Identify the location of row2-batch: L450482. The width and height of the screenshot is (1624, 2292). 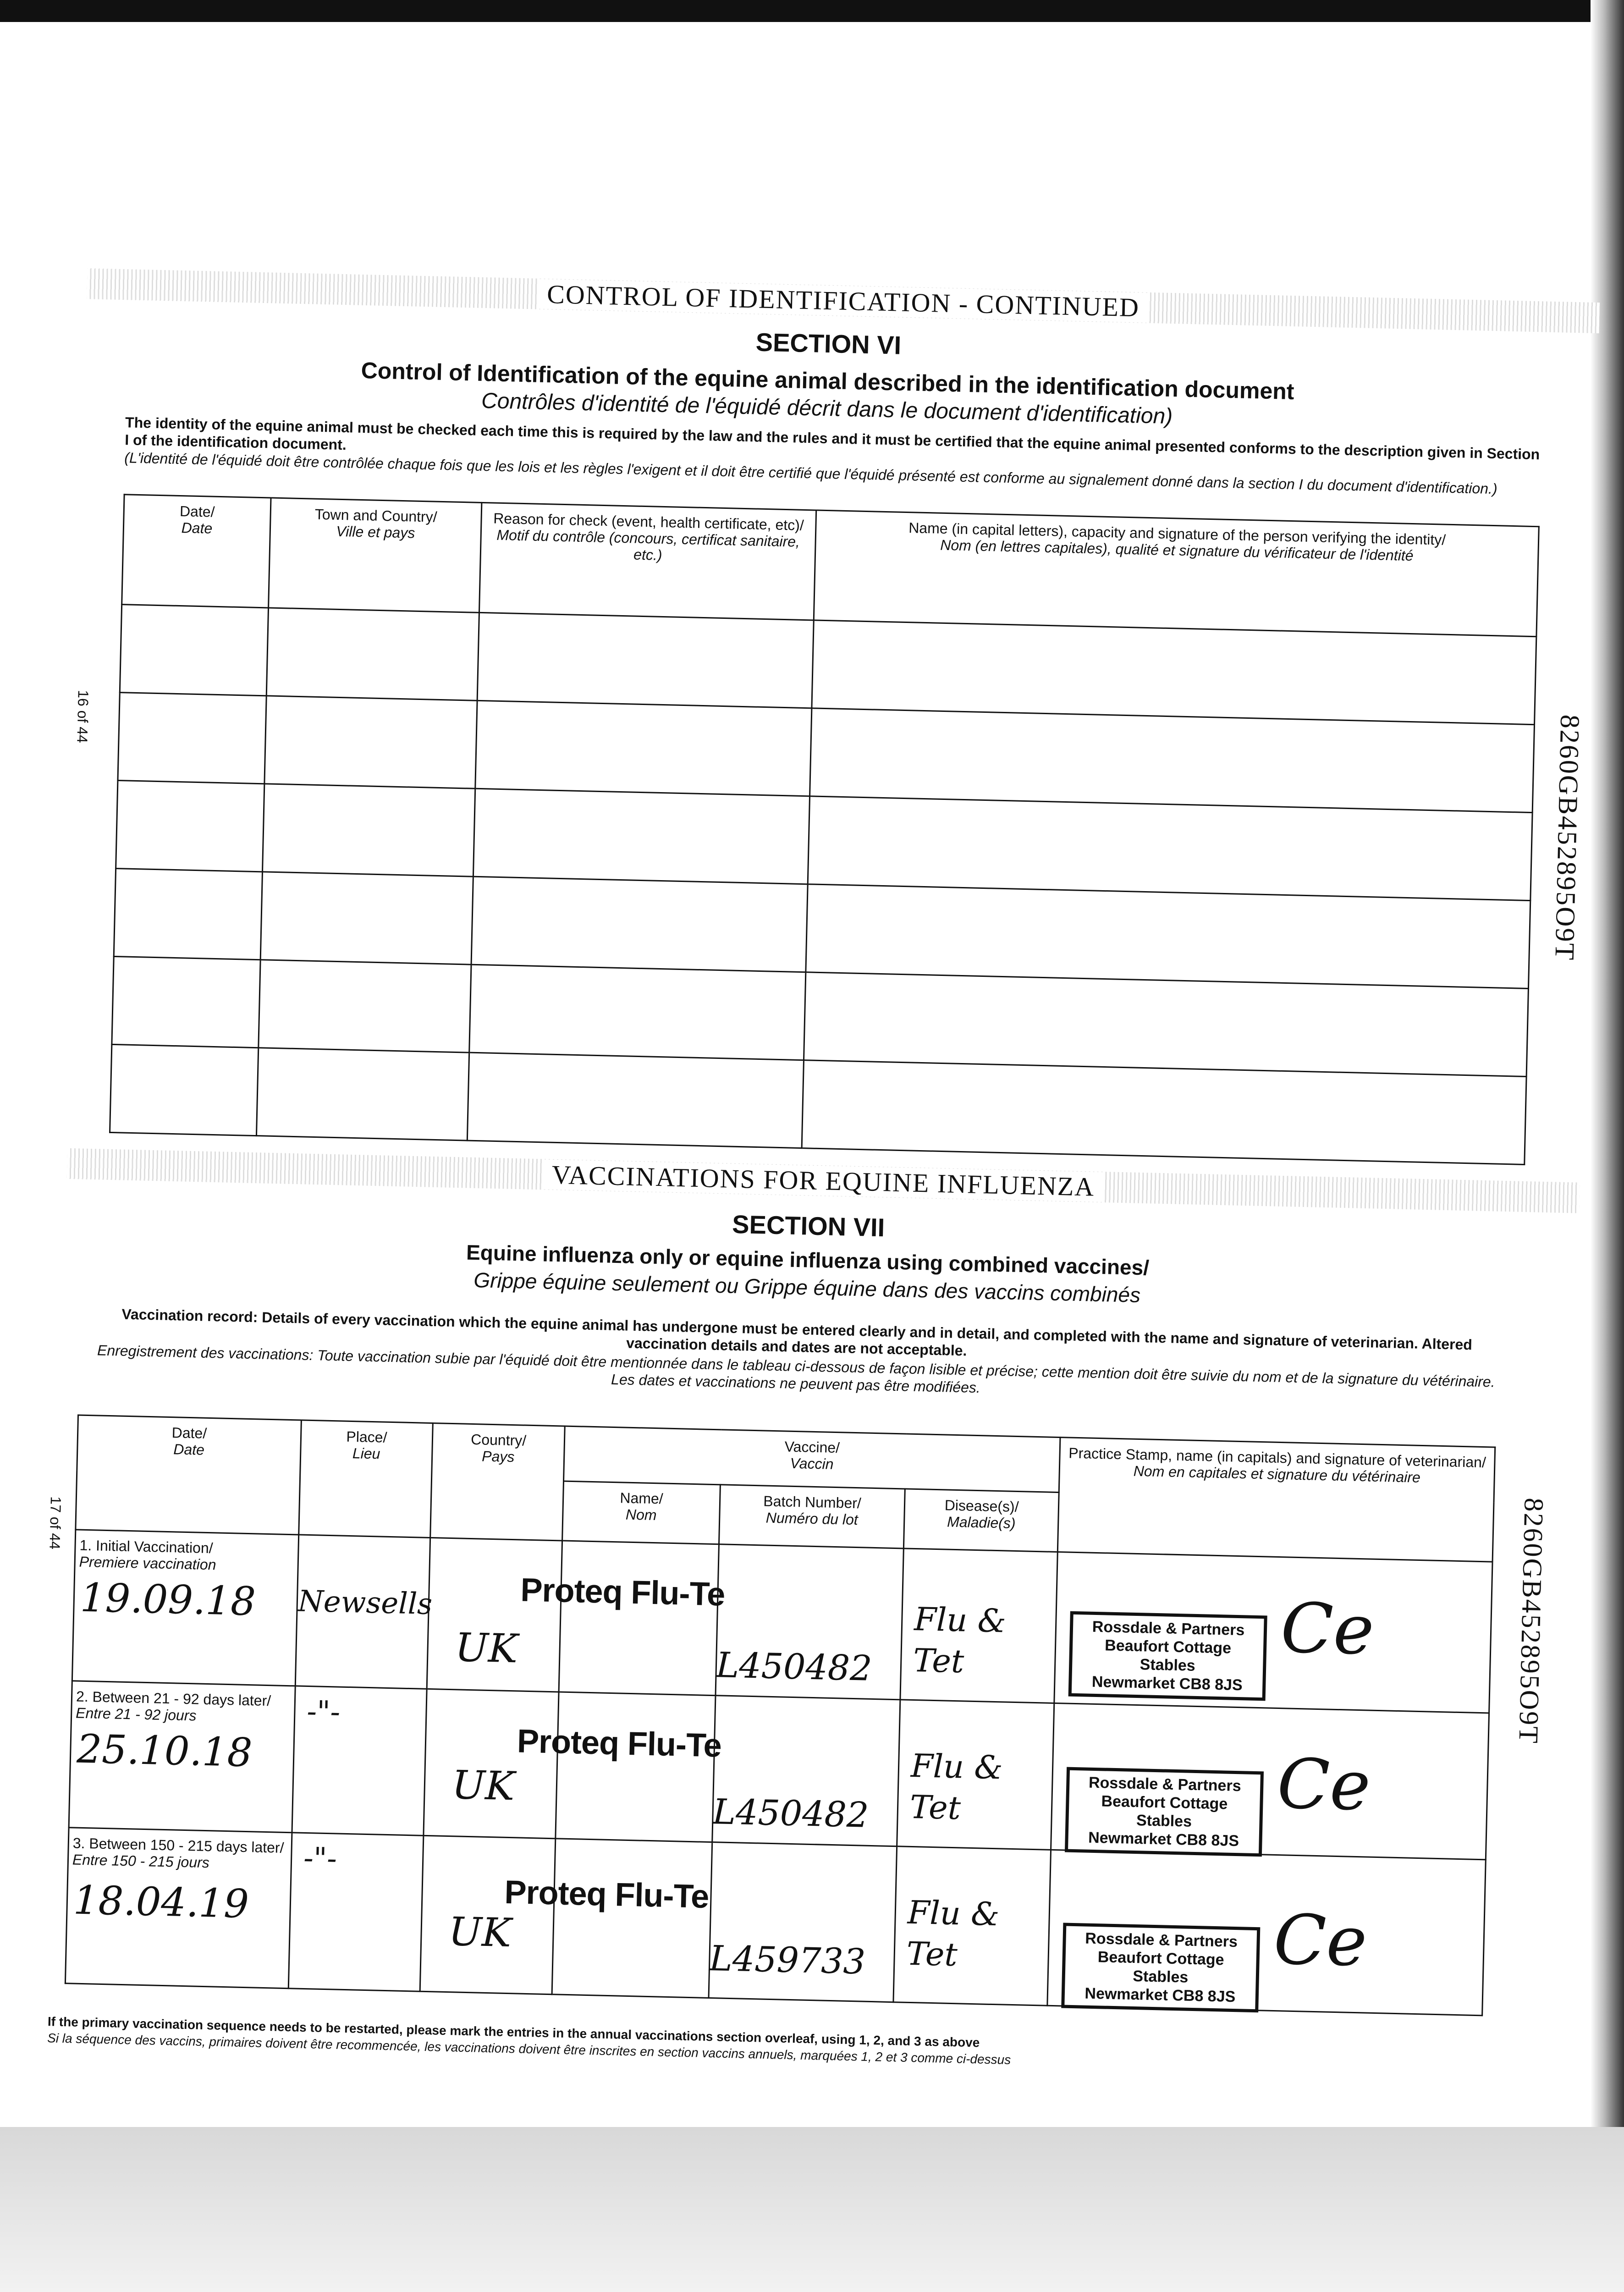
(791, 1813).